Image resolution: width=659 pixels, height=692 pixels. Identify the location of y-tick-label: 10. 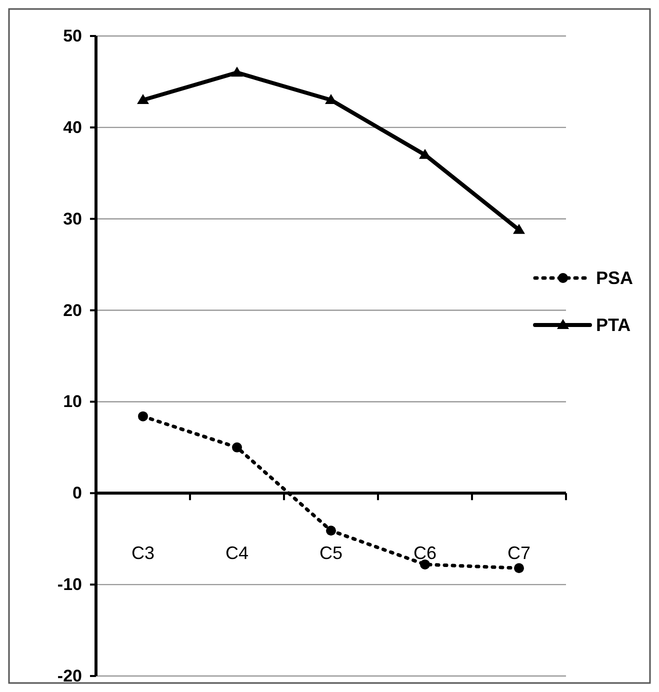
(72, 402).